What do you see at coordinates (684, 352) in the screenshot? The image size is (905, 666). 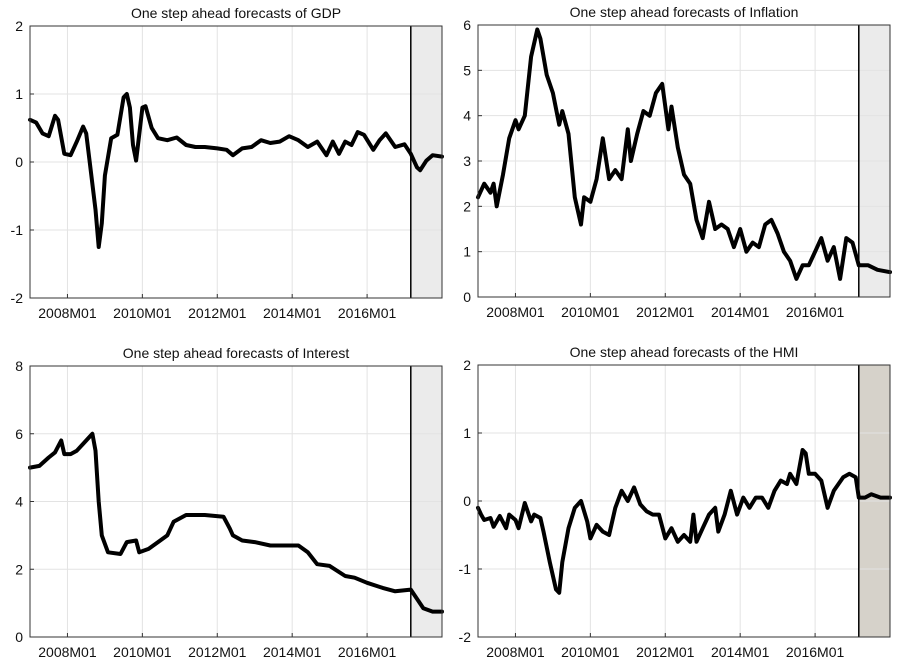 I see `chart-title: One step ahead forecasts of the HMI` at bounding box center [684, 352].